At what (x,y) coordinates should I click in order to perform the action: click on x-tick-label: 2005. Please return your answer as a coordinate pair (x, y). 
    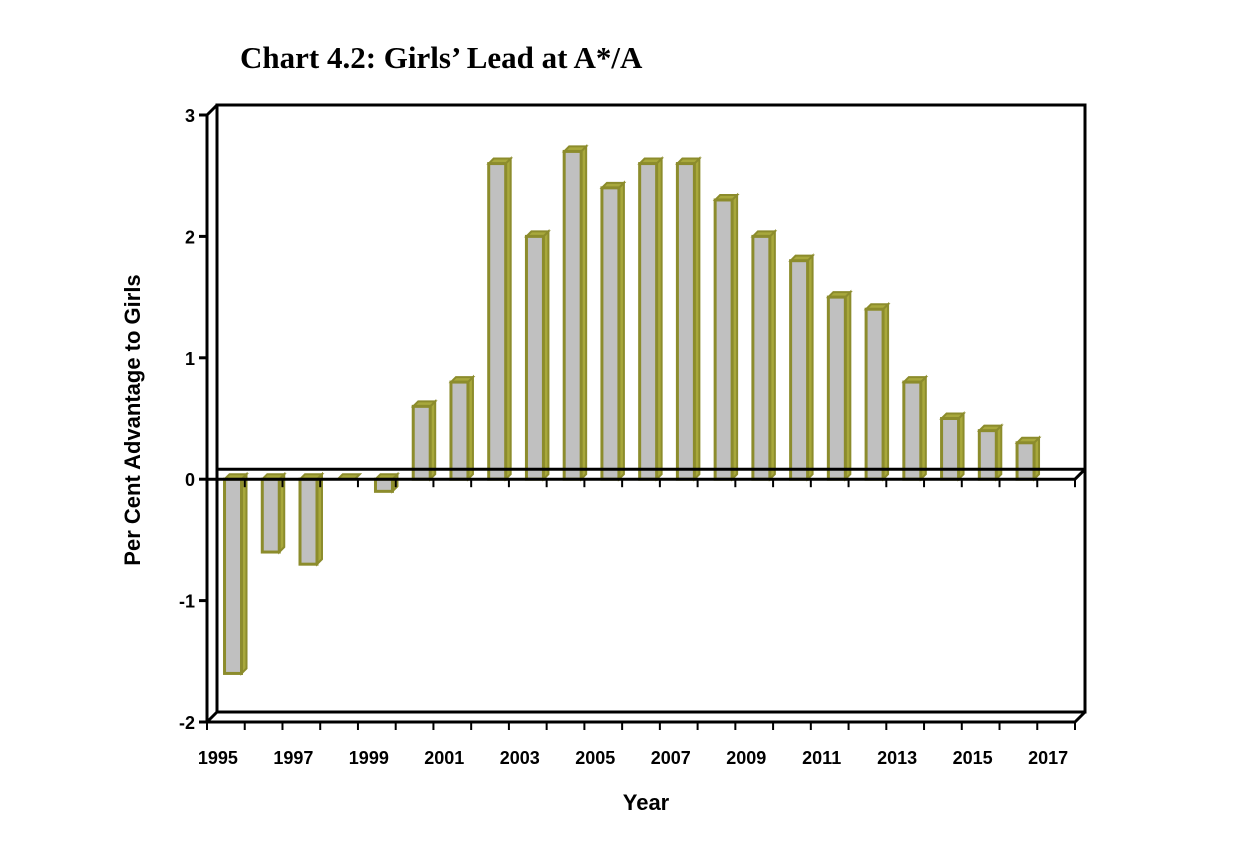
    Looking at the image, I should click on (595, 758).